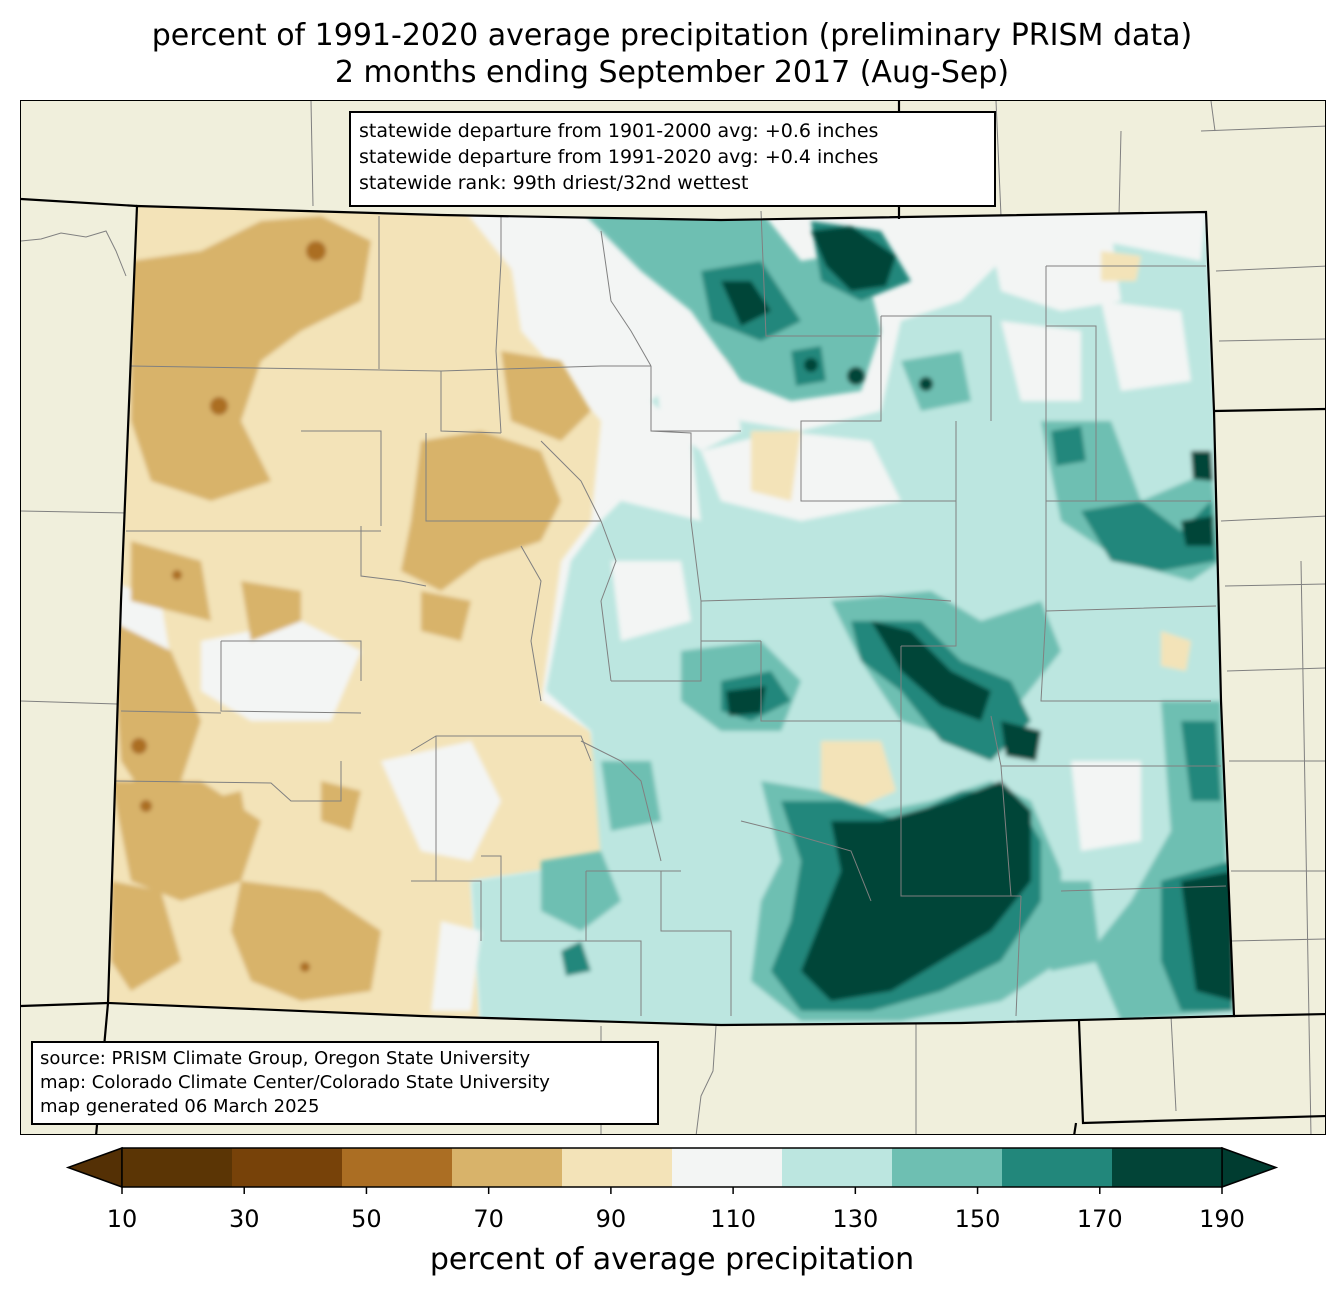  I want to click on colorbar-under-arrow, so click(94, 1167).